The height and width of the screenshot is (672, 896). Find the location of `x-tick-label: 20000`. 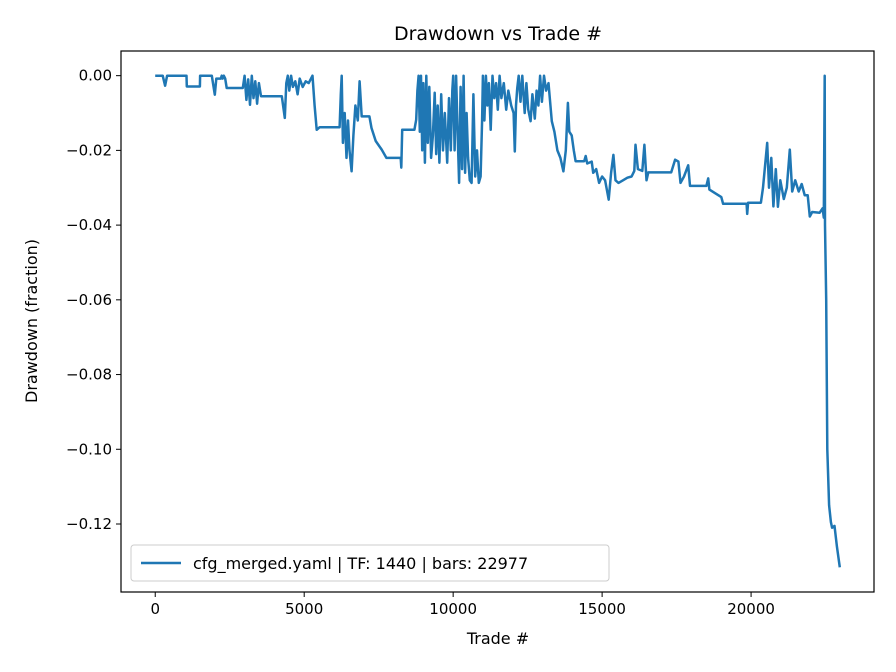

x-tick-label: 20000 is located at coordinates (751, 609).